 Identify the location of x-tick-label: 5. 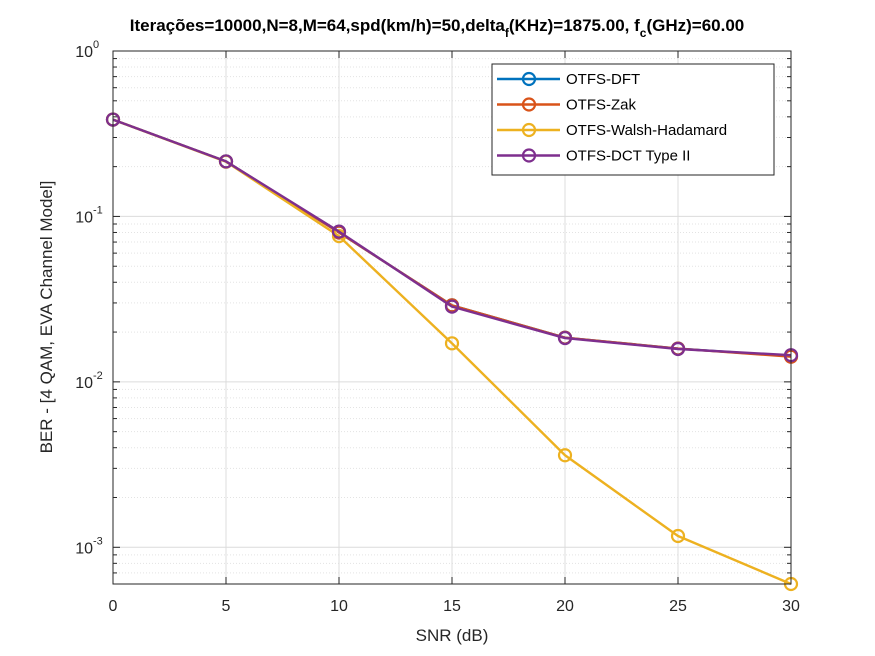
(226, 606).